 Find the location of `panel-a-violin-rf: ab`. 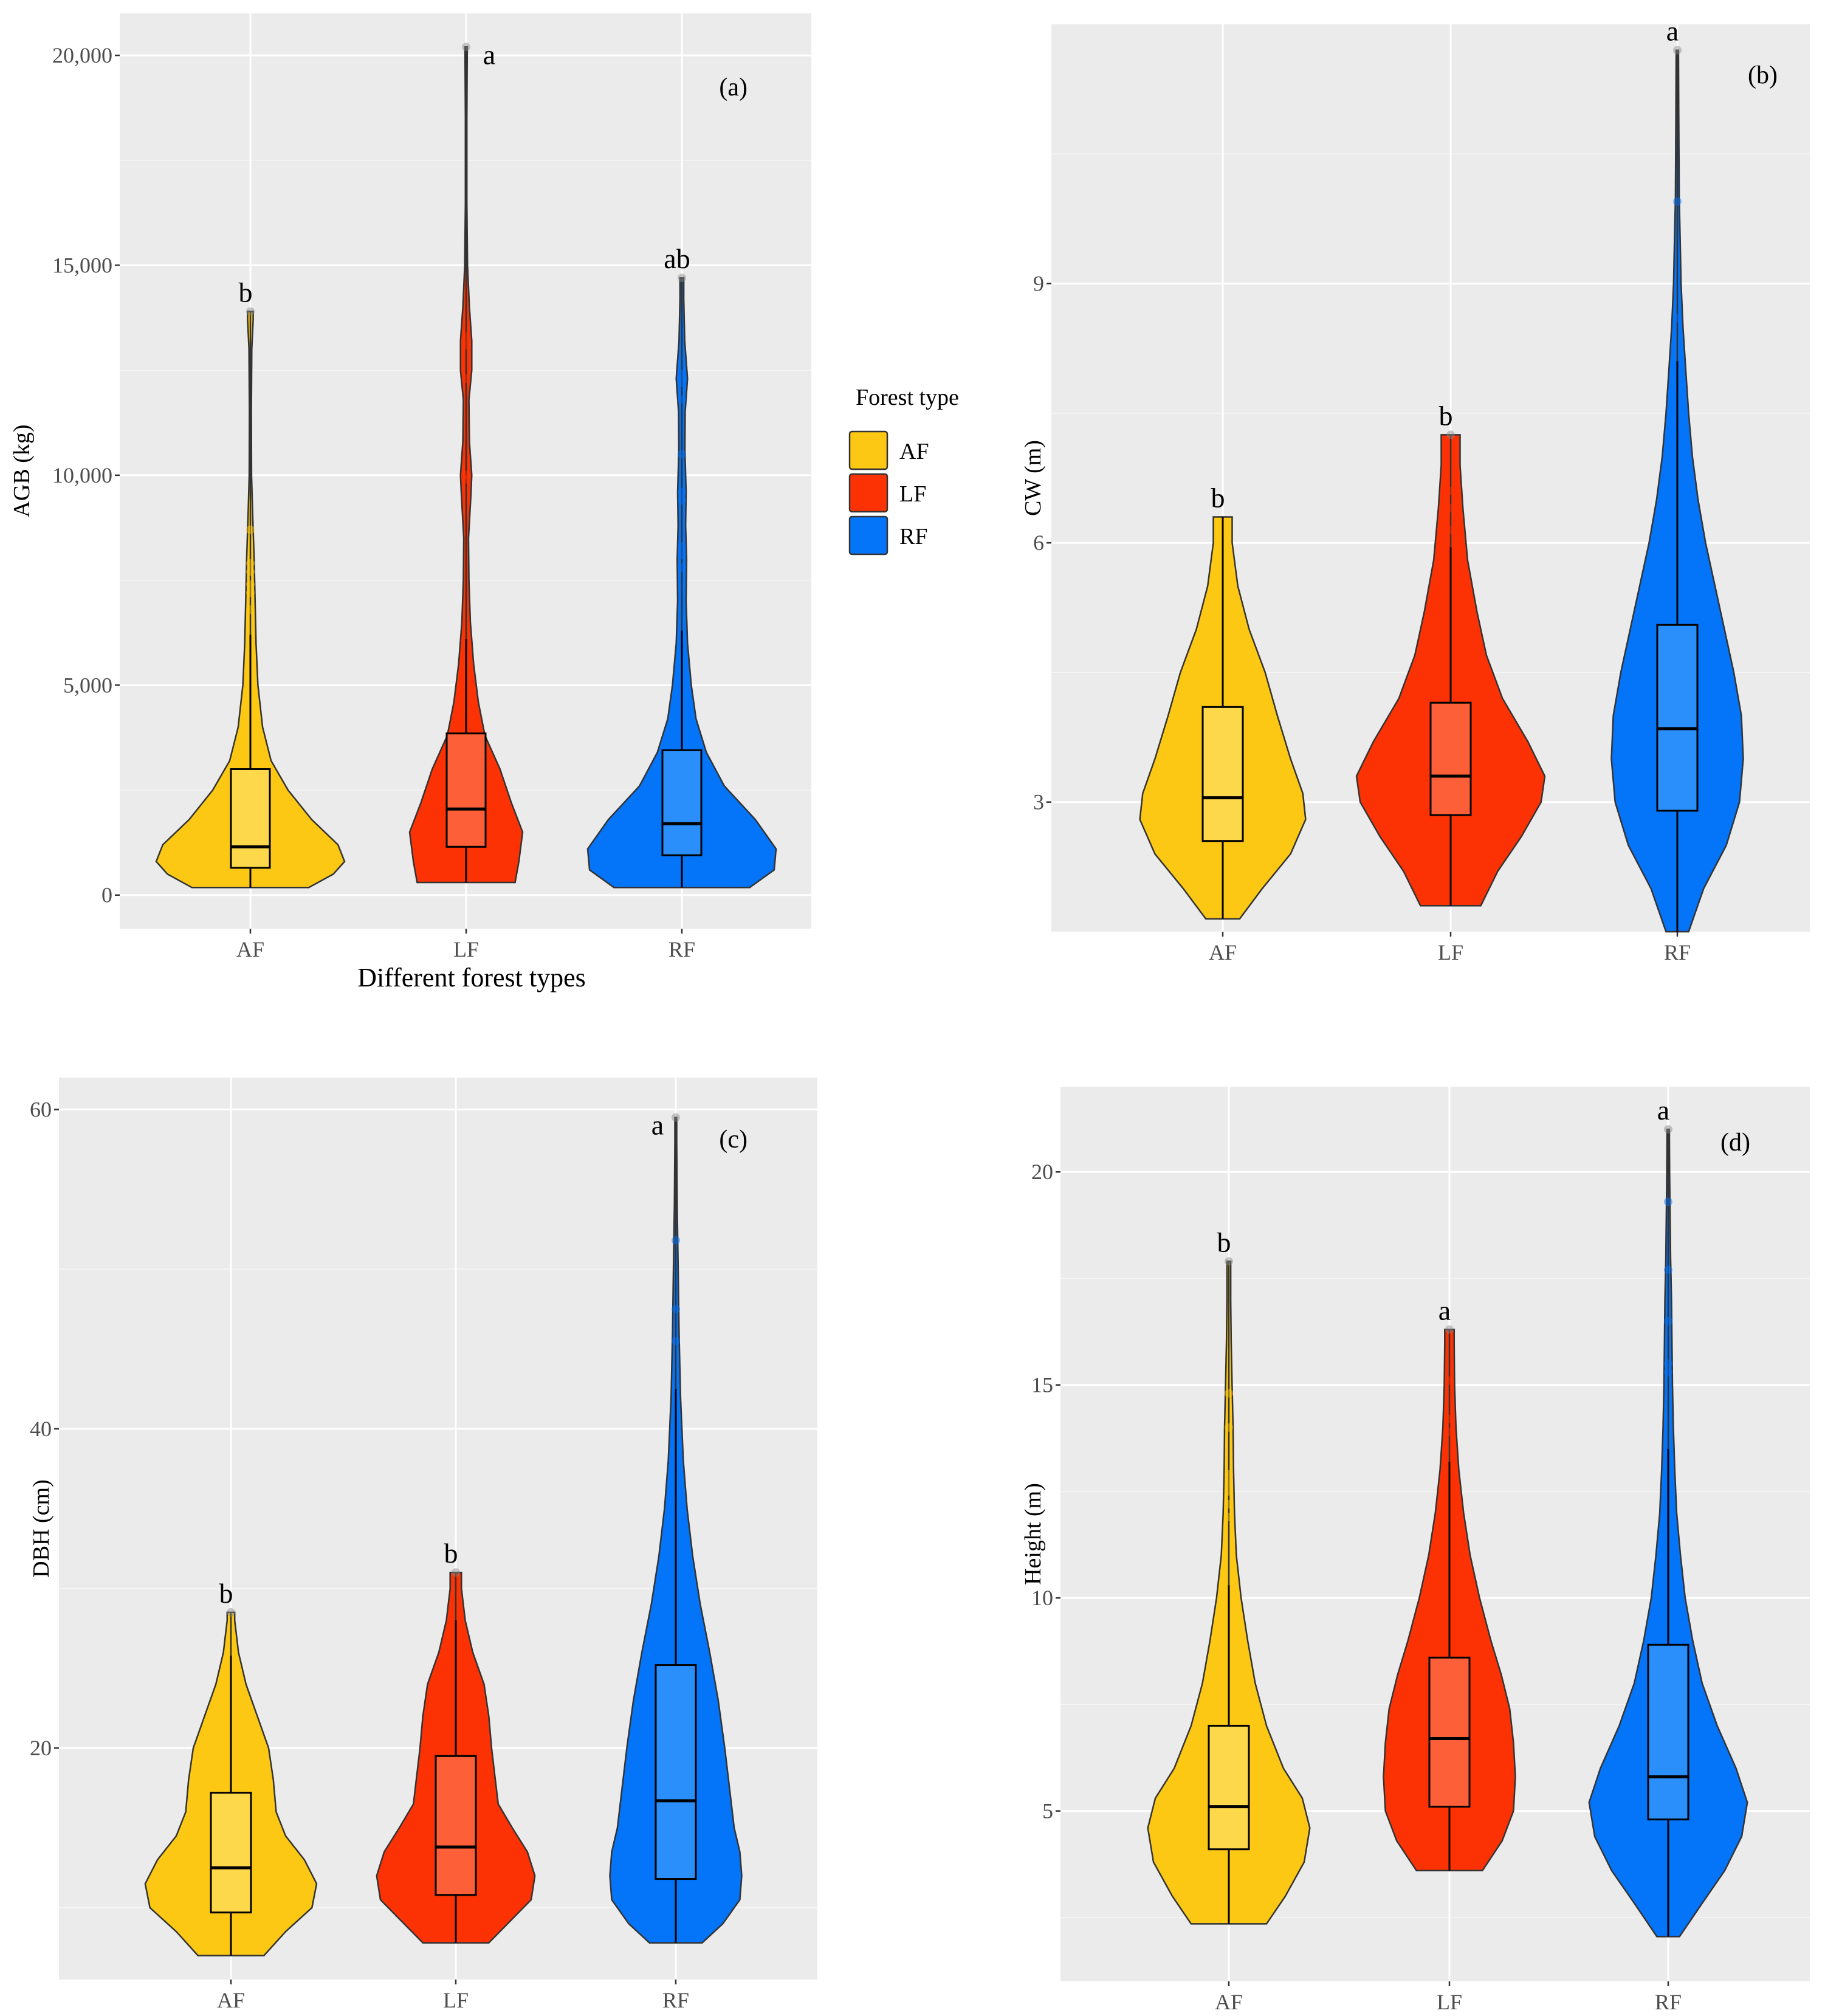

panel-a-violin-rf: ab is located at coordinates (681, 566).